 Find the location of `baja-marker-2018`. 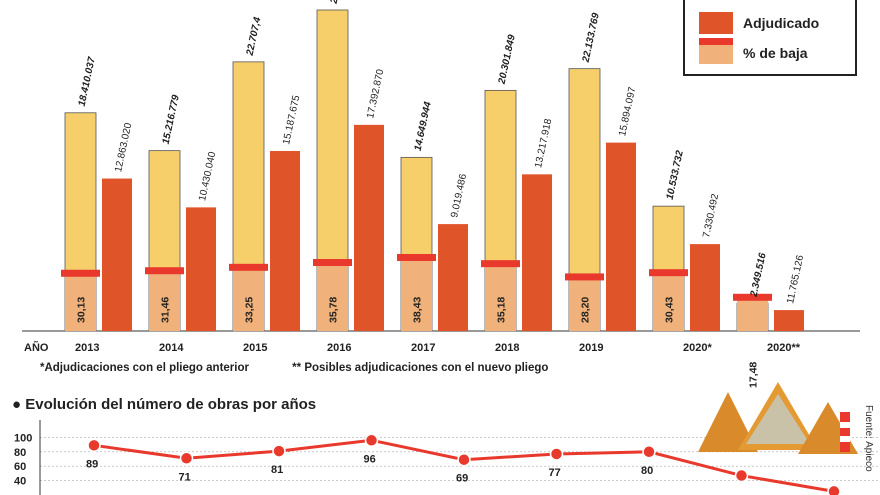

baja-marker-2018 is located at coordinates (500, 264).